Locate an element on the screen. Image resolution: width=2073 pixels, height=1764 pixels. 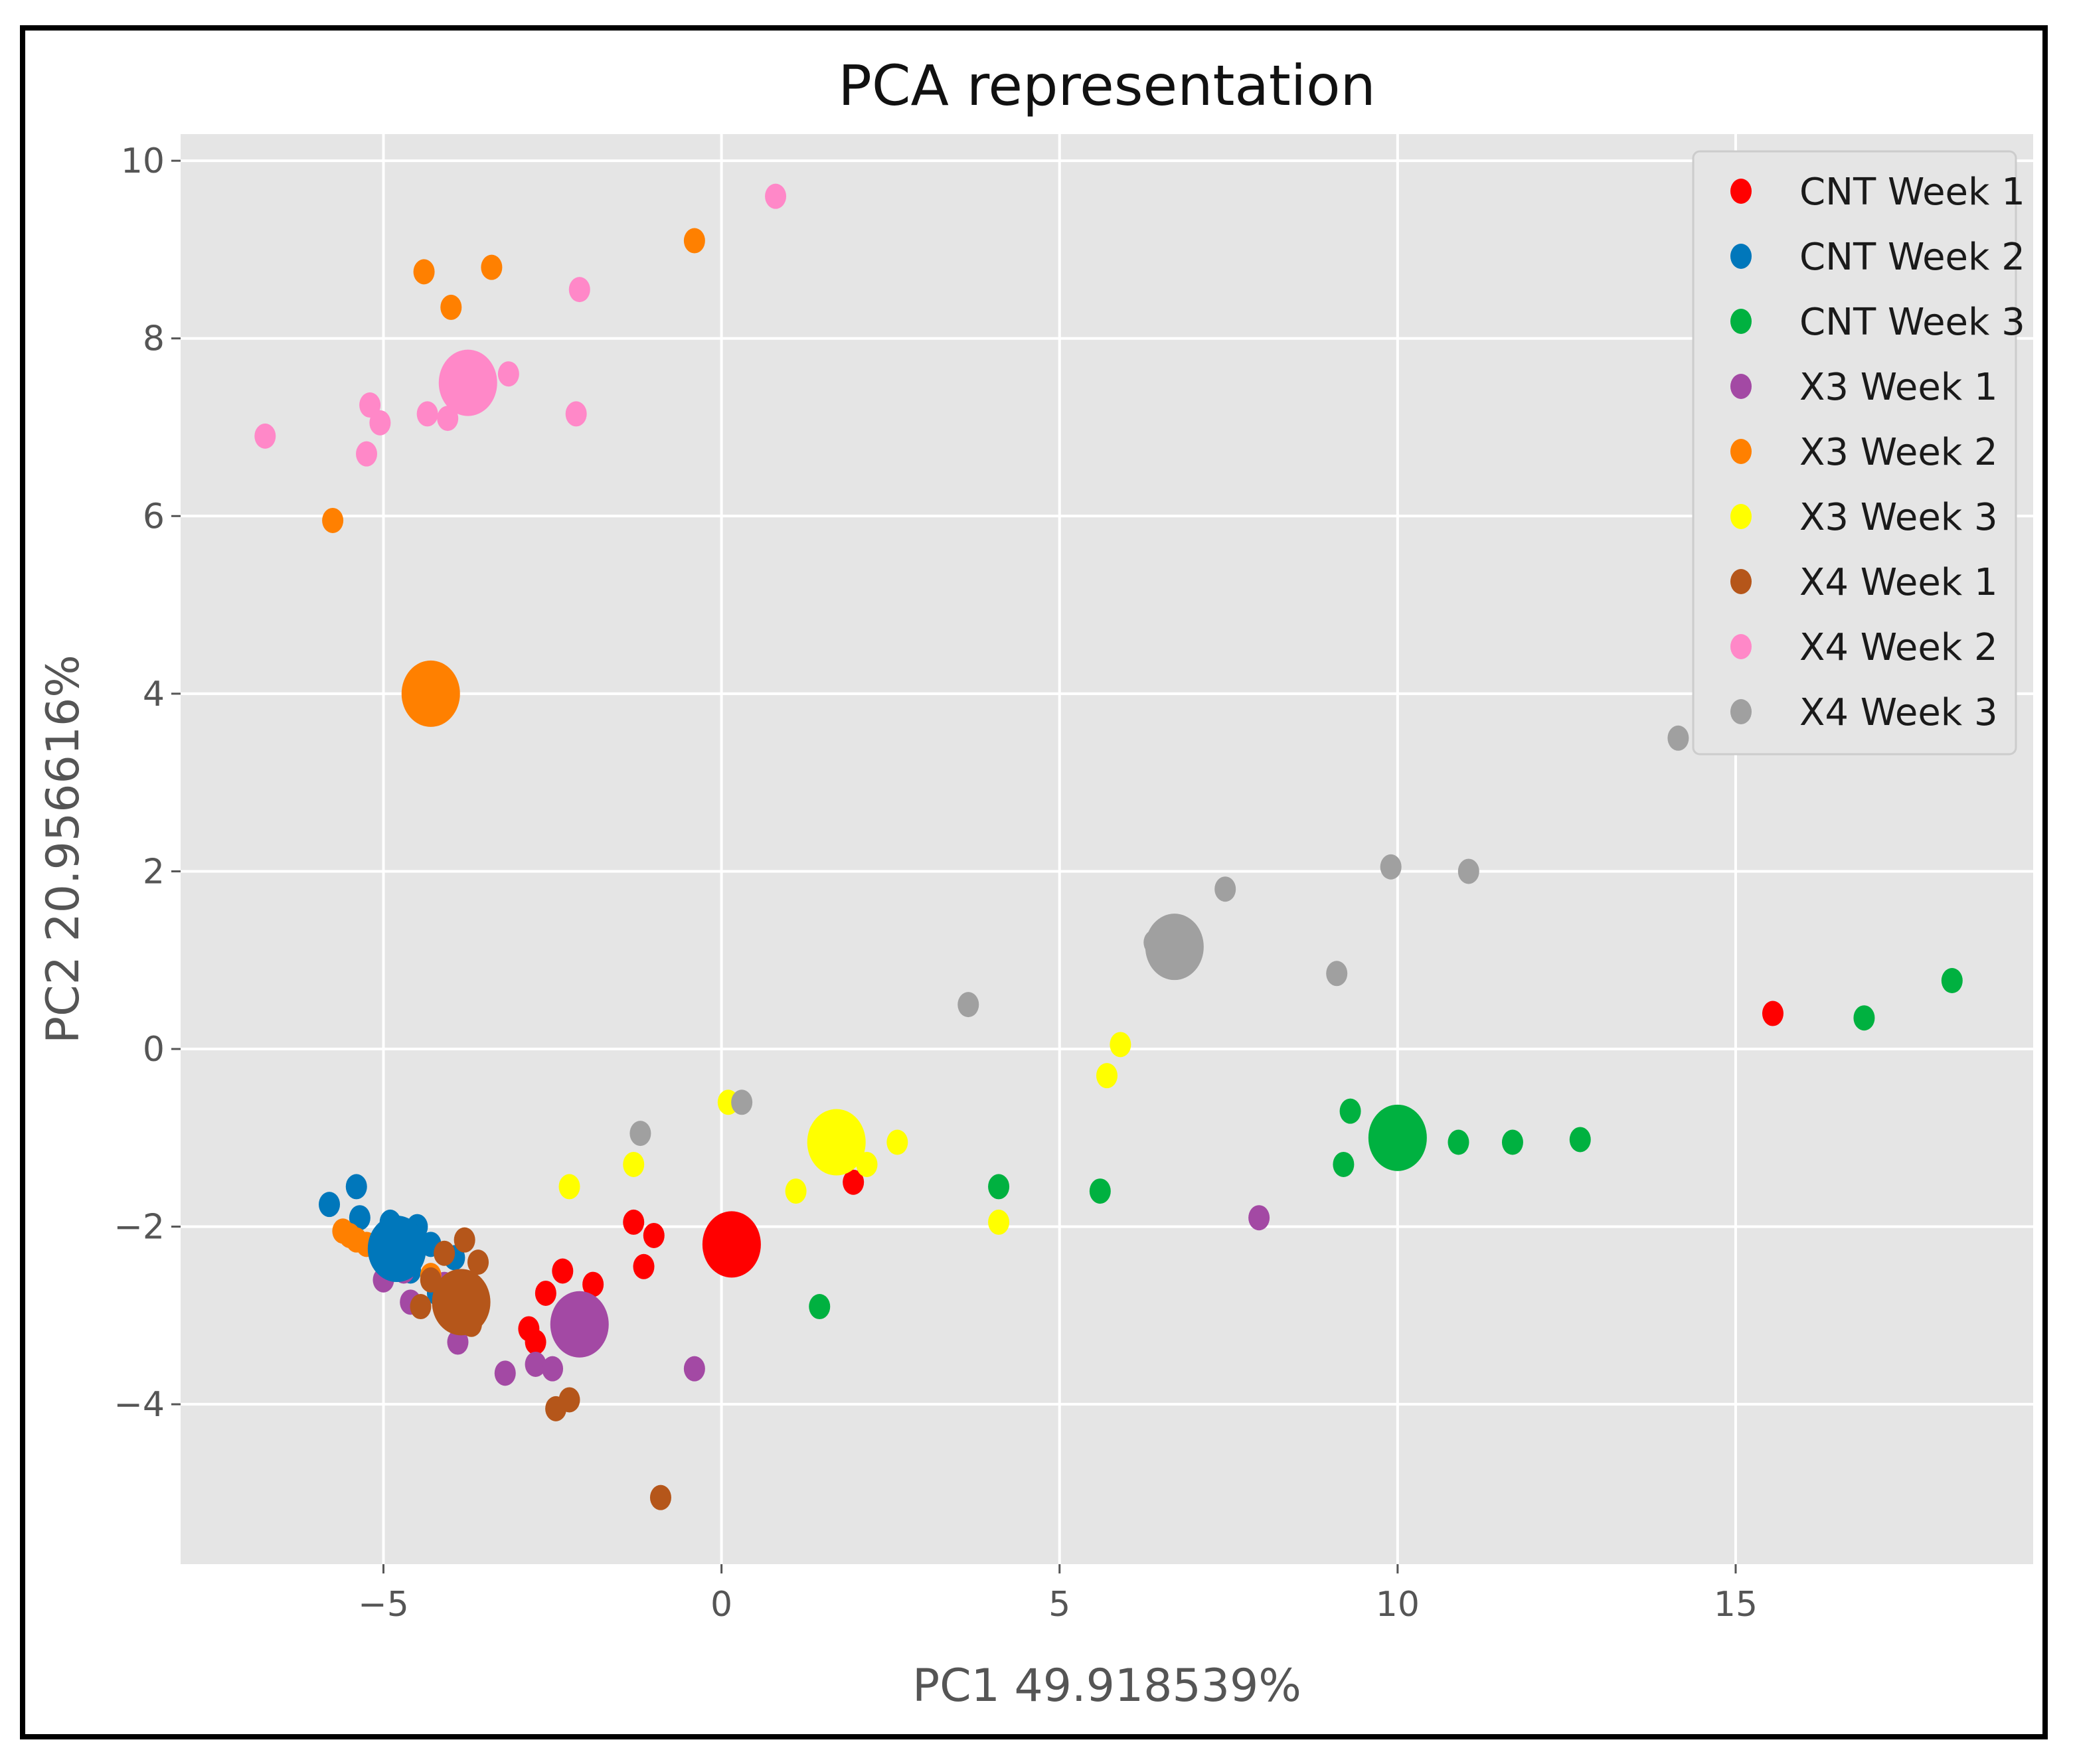
x-axis-label: PC1 49.918539% is located at coordinates (1107, 1686).